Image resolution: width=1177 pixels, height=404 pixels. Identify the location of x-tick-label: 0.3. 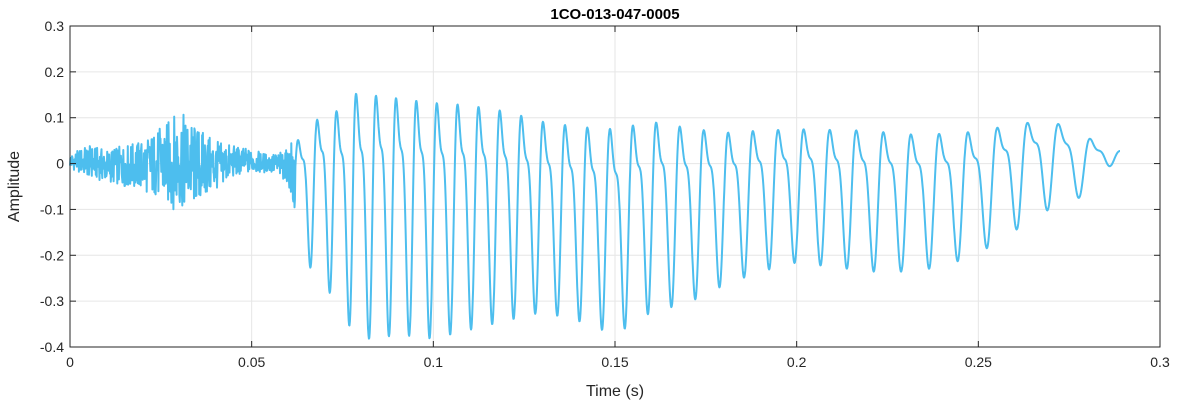
(1160, 362).